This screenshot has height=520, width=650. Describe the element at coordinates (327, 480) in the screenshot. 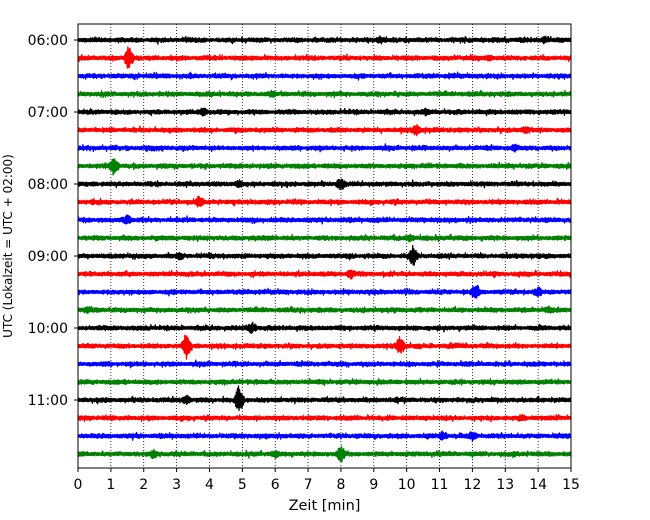

I see `x-axis-ticks: 0 1 2 3 4 5 6 7 8 9 10 11 12 13 14 15` at that location.